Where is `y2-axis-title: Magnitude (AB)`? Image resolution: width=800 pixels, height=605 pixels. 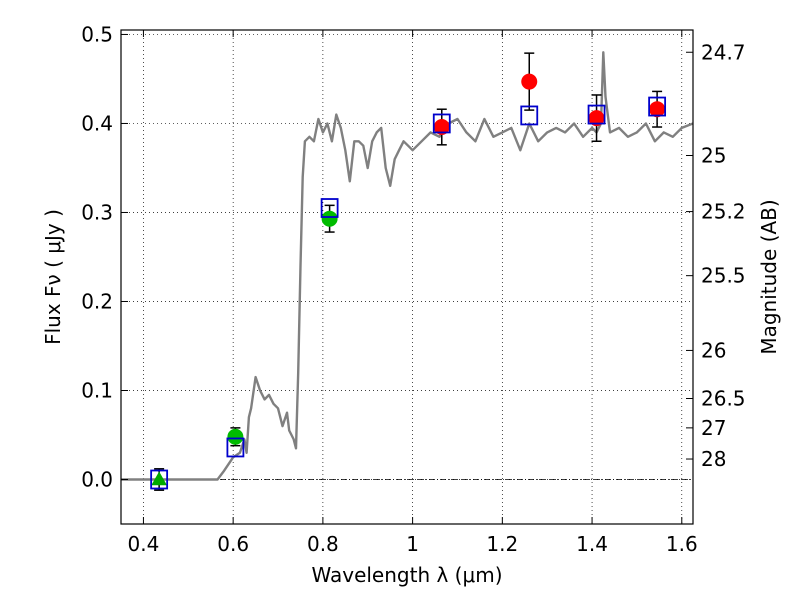
y2-axis-title: Magnitude (AB) is located at coordinates (769, 276).